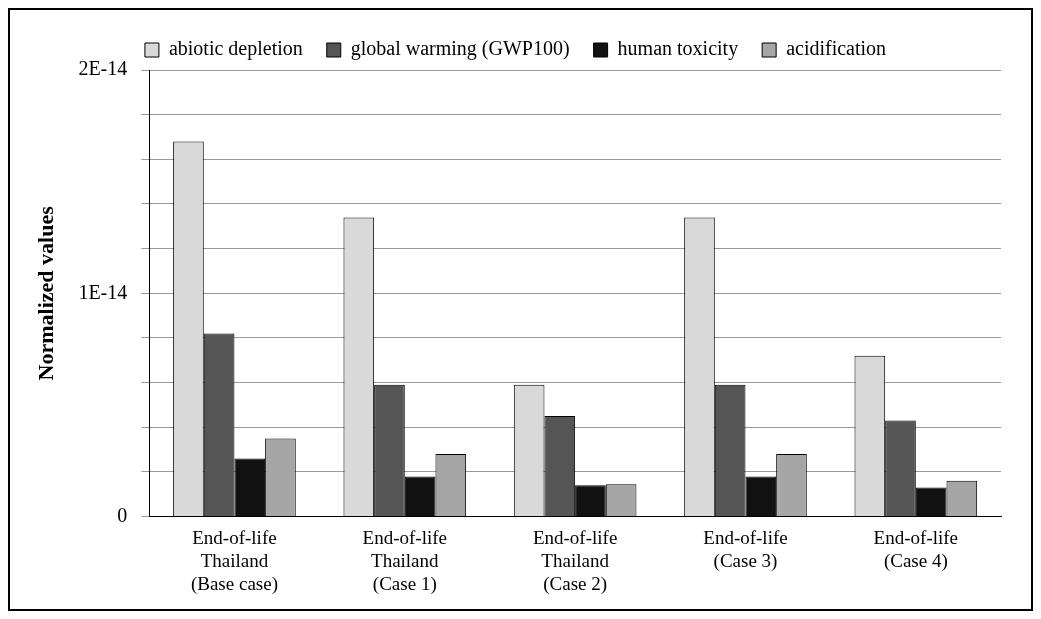 The height and width of the screenshot is (619, 1041). I want to click on x-tick-label: End-of-life (Case 4), so click(916, 549).